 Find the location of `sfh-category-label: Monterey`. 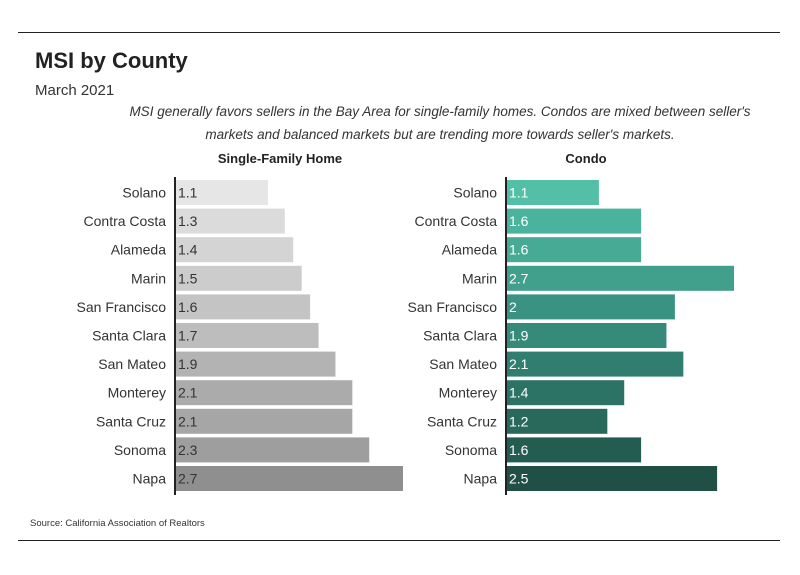

sfh-category-label: Monterey is located at coordinates (137, 393).